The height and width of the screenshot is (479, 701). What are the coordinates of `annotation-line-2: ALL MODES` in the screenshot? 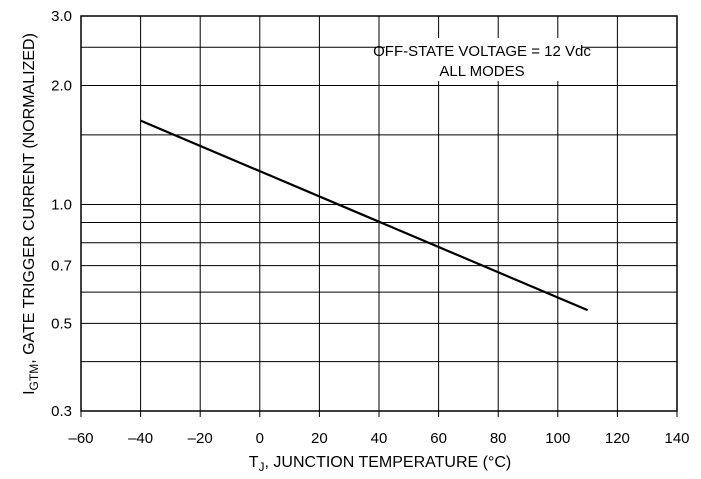 It's located at (481, 71).